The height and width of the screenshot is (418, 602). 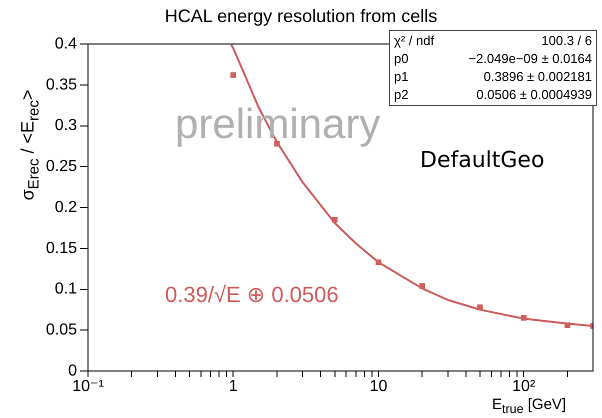 What do you see at coordinates (62, 167) in the screenshot?
I see `y-tick-label: 0.25` at bounding box center [62, 167].